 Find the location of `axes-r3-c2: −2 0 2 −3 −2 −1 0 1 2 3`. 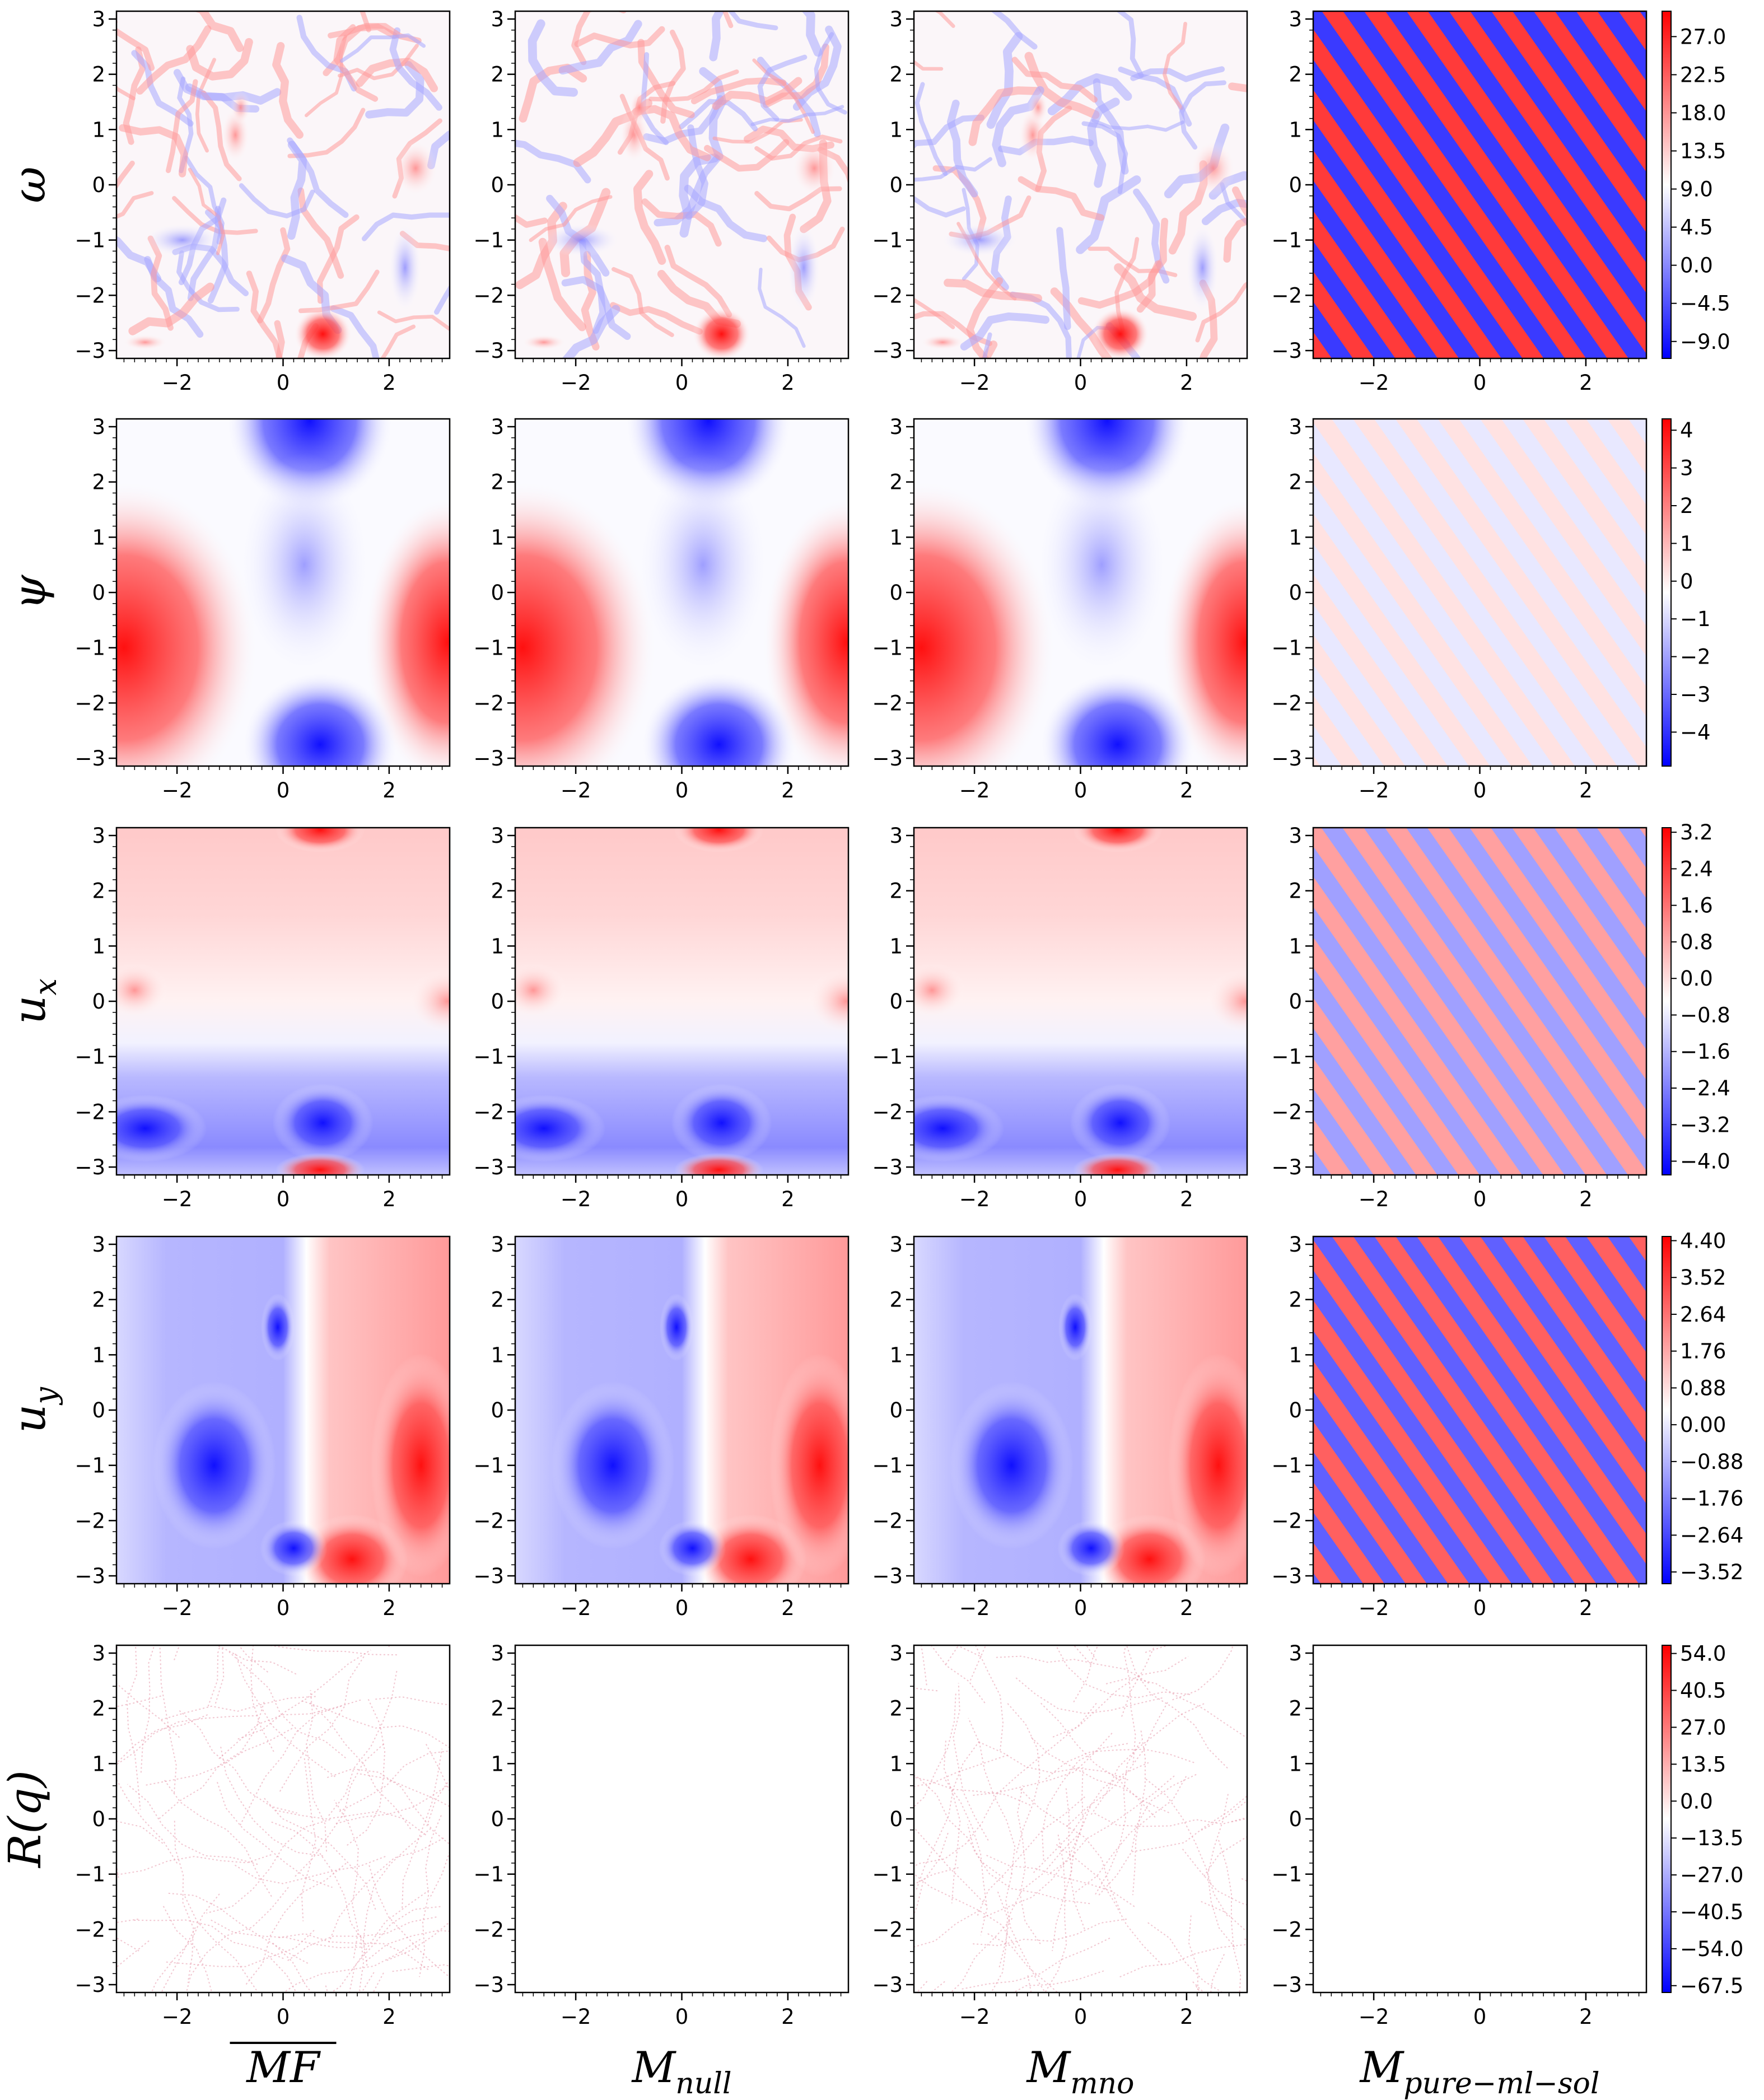

axes-r3-c2: −2 0 2 −3 −2 −1 0 1 2 3 is located at coordinates (1060, 1427).